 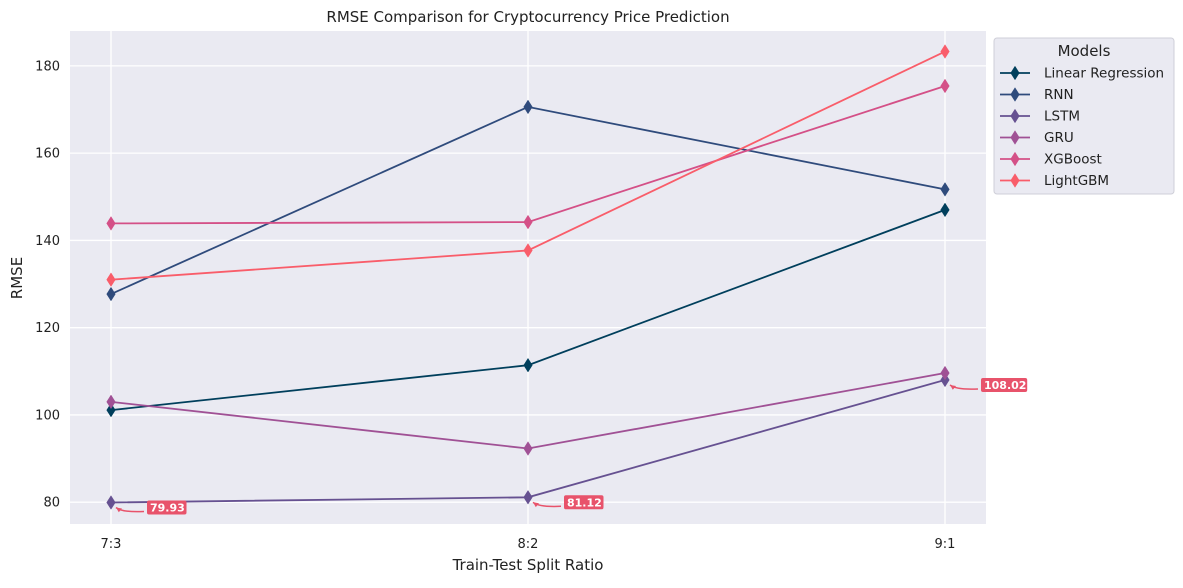 I want to click on y-tick-labels: 80 100 120 140 160 180, so click(x=47, y=284).